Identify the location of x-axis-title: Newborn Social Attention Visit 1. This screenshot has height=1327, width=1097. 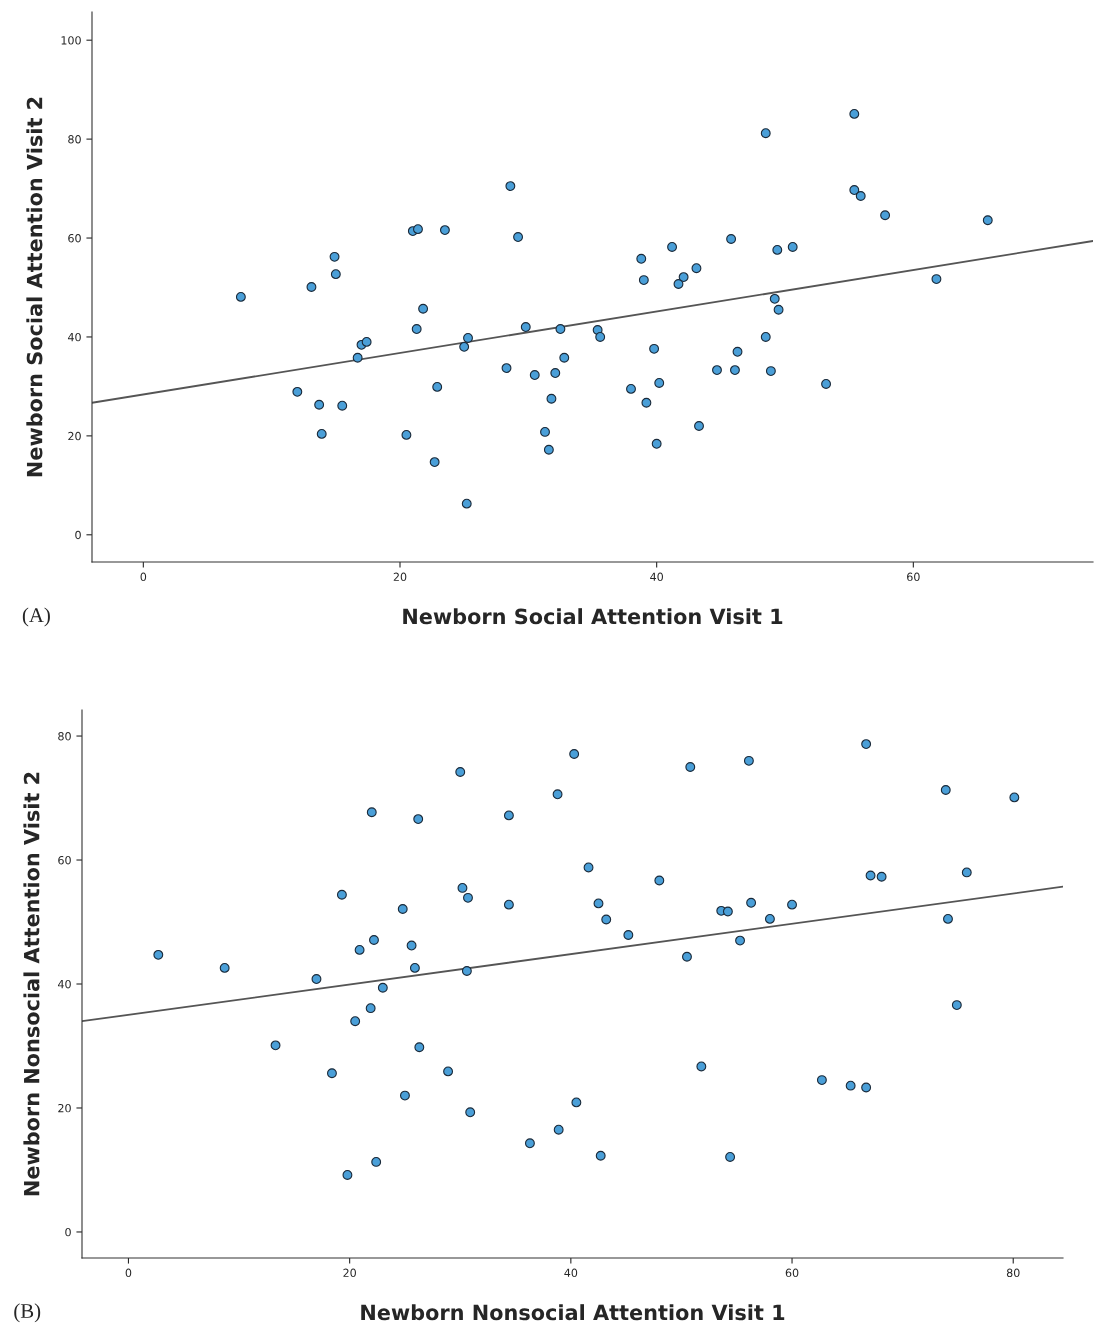
(593, 616).